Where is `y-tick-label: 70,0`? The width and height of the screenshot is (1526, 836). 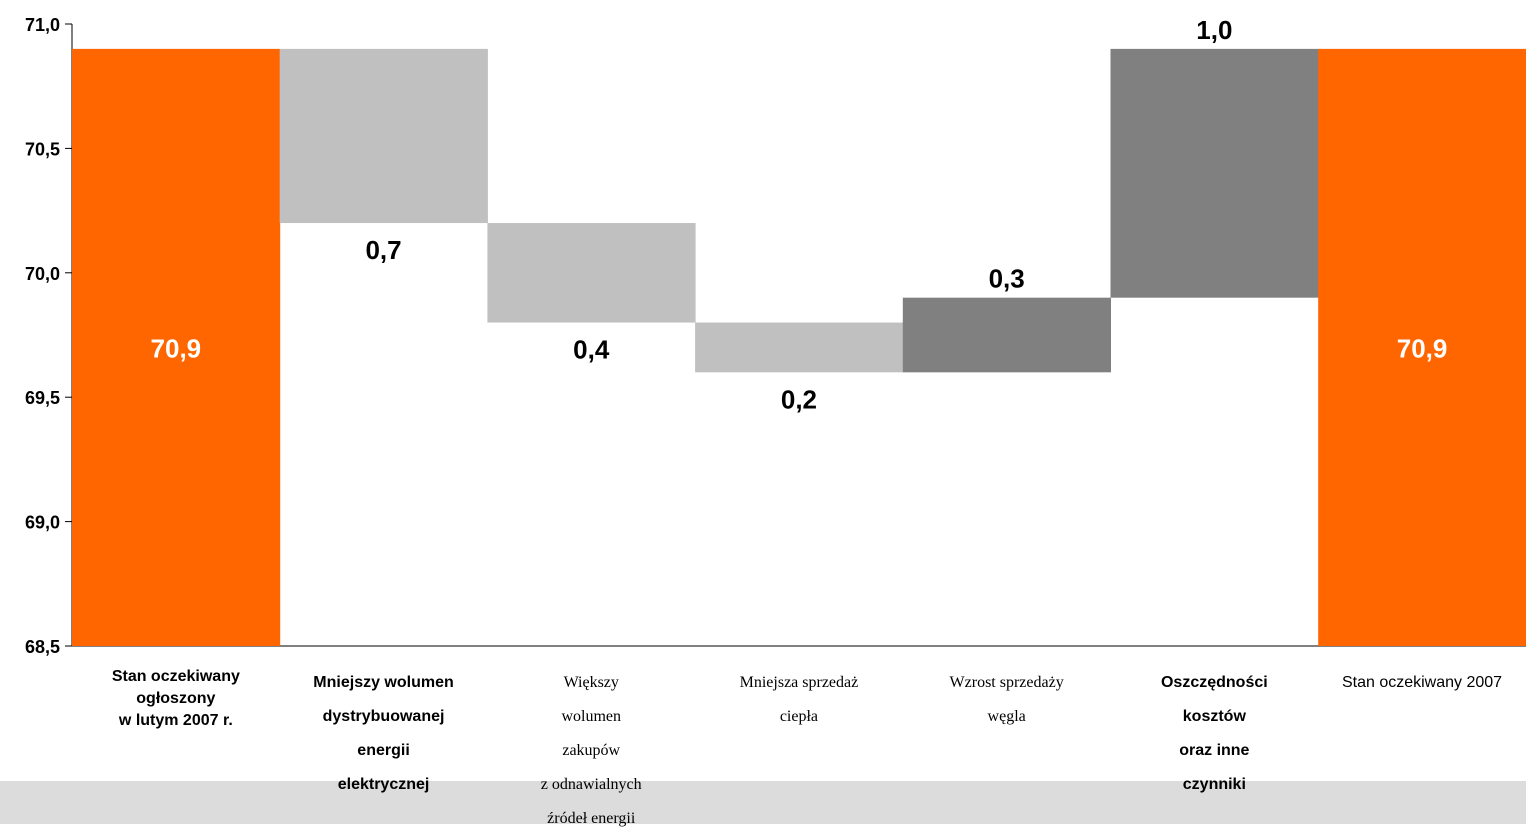 y-tick-label: 70,0 is located at coordinates (42, 274).